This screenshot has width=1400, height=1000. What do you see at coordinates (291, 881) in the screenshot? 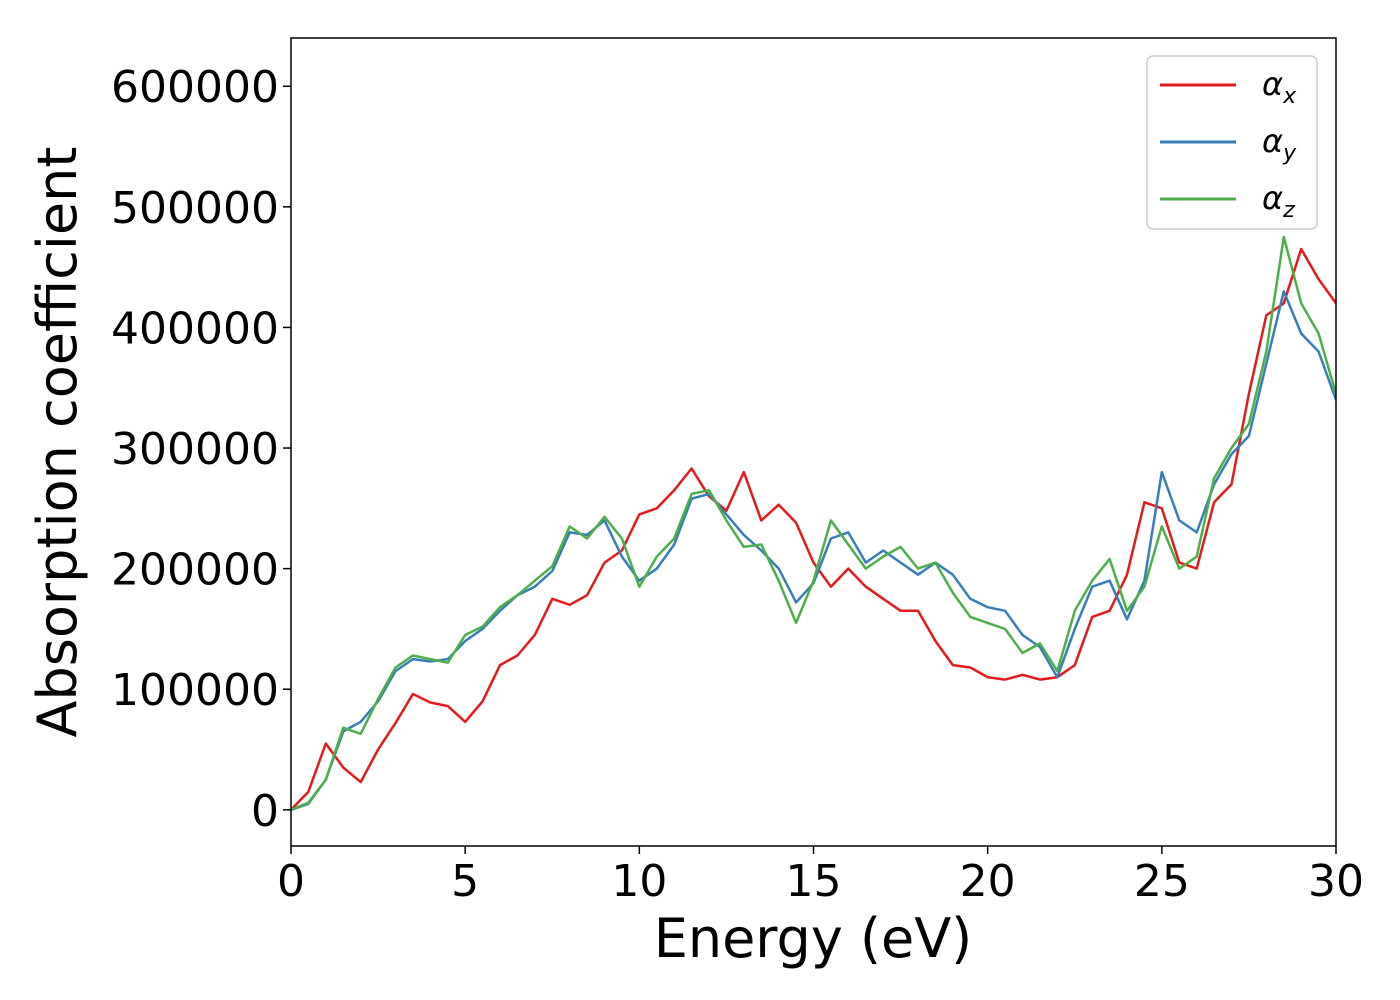
I see `x-tick-label: 0` at bounding box center [291, 881].